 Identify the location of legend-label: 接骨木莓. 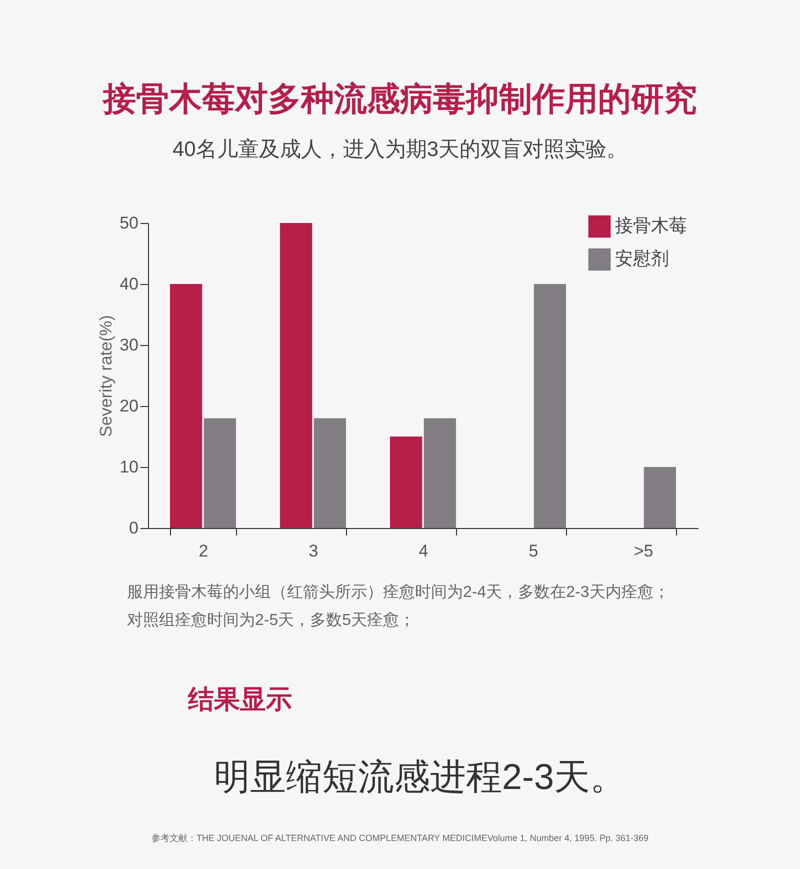
(651, 226).